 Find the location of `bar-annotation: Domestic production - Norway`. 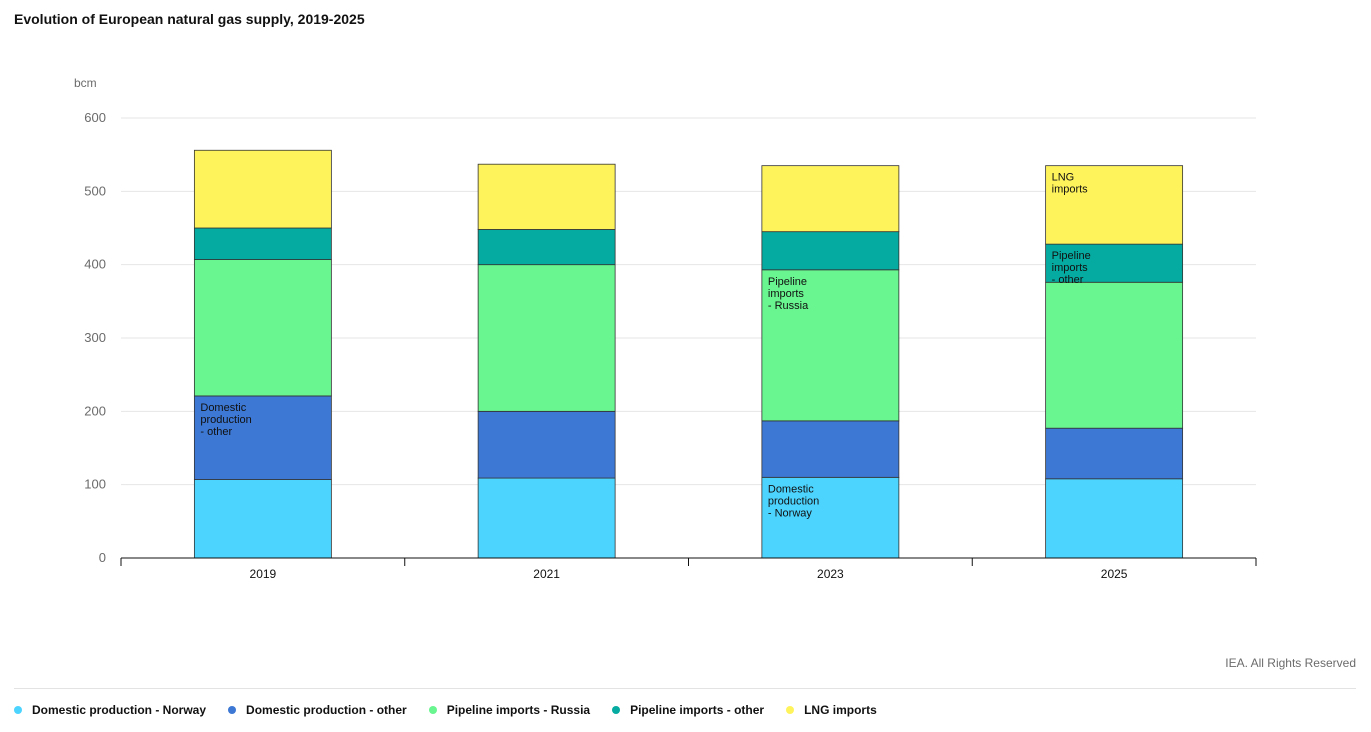

bar-annotation: Domestic production - Norway is located at coordinates (793, 501).